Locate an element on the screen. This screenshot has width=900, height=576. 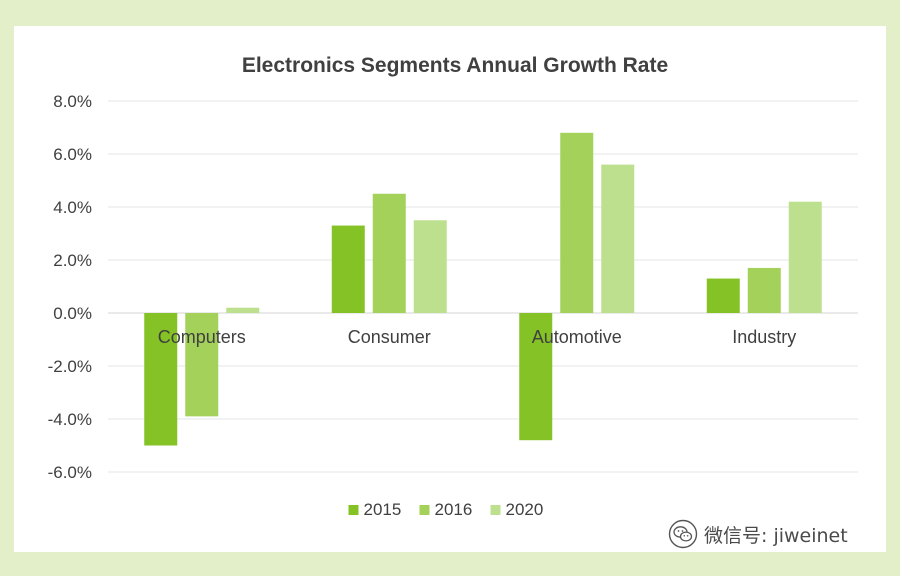
legend-swatch-2020 is located at coordinates (495, 510).